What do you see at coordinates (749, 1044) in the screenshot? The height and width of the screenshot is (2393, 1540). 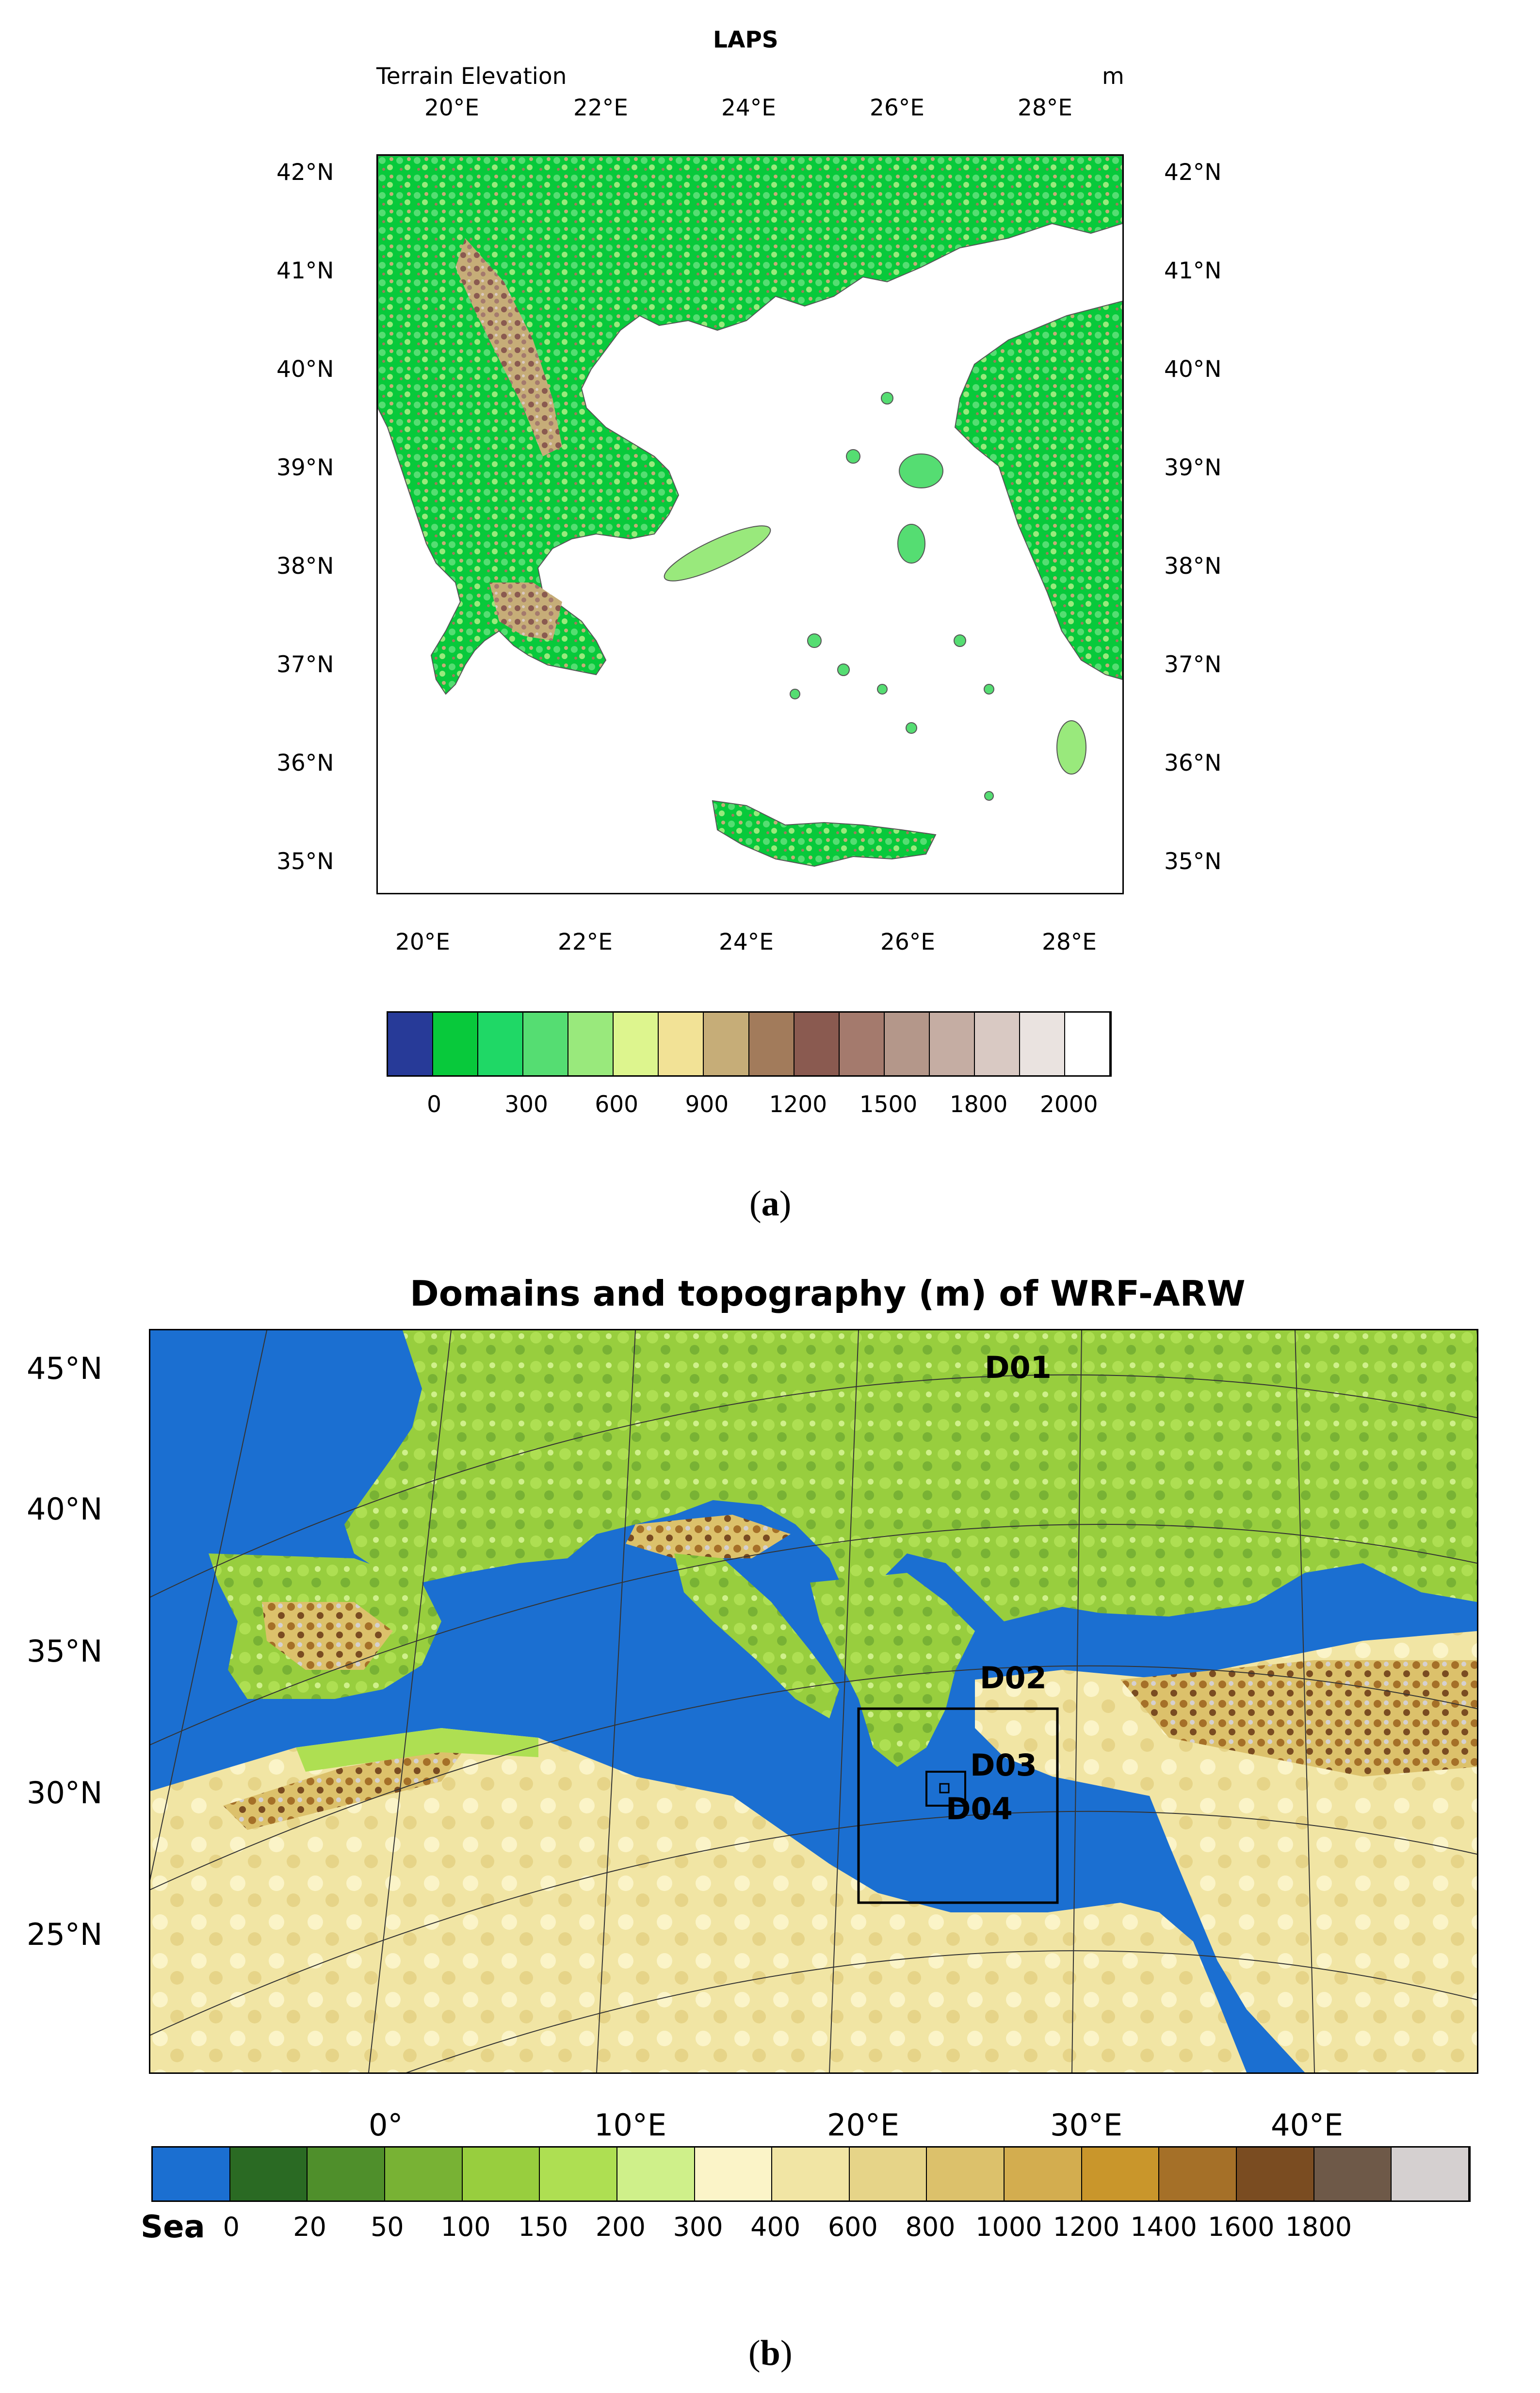 I see `panel-a-colorbar` at bounding box center [749, 1044].